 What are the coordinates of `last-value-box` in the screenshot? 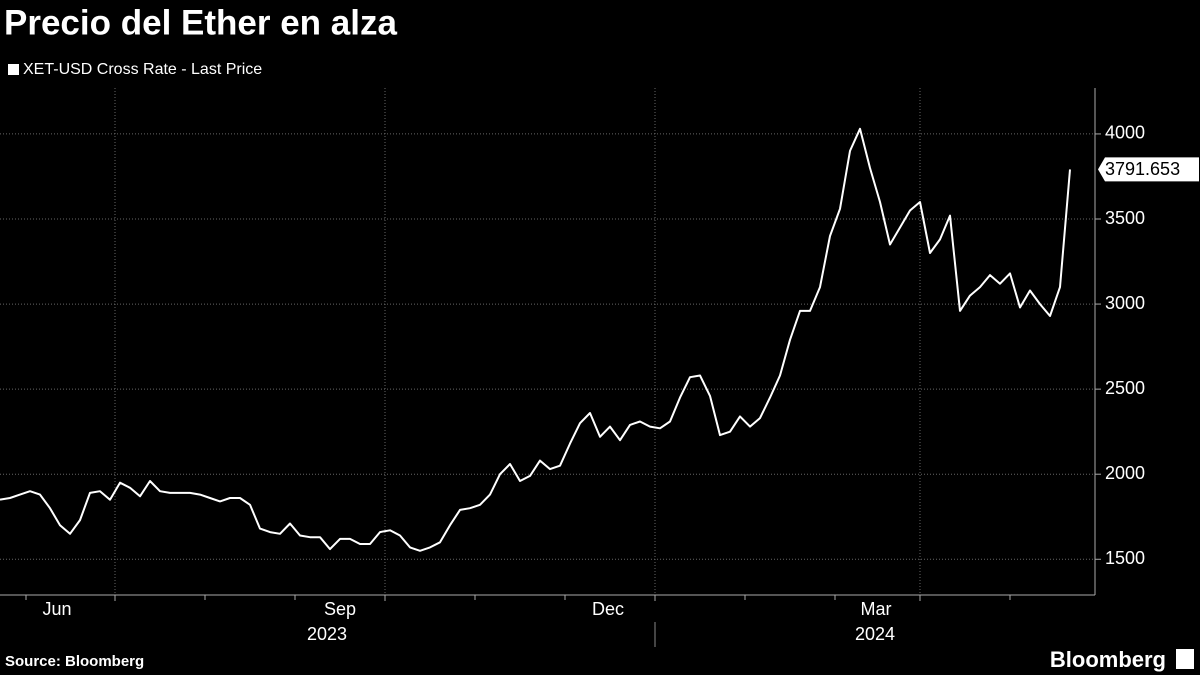 It's located at (1148, 169).